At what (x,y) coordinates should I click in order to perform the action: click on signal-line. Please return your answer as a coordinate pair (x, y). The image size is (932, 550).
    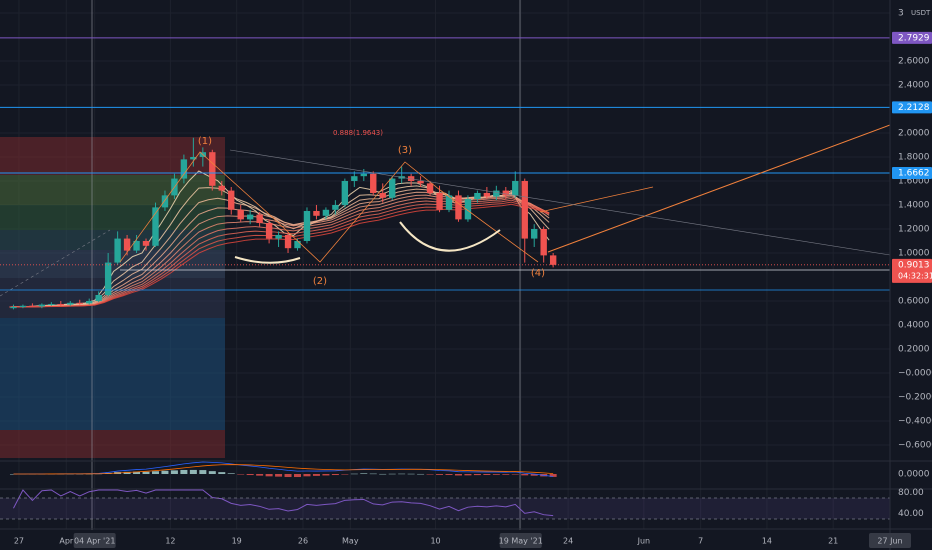
    Looking at the image, I should click on (283, 469).